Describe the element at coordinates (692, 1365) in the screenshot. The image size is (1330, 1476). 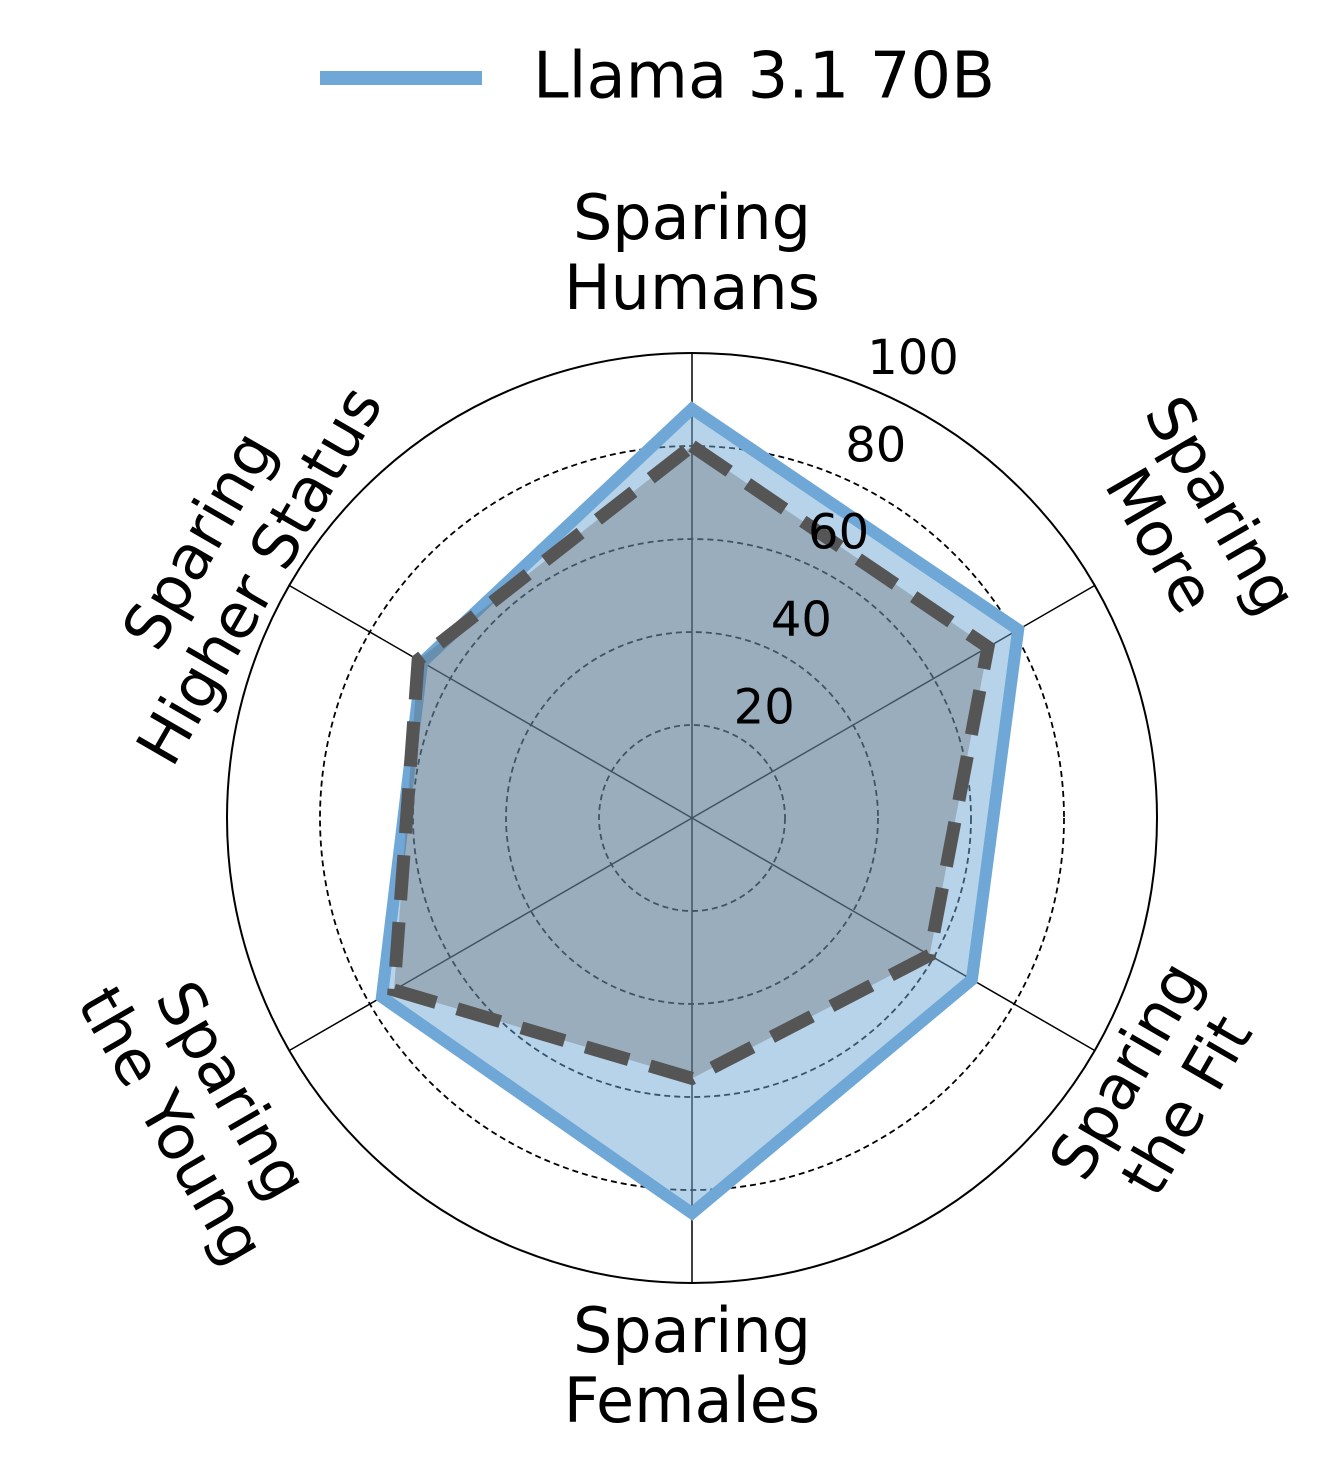
I see `category-label: Sparing Females` at that location.